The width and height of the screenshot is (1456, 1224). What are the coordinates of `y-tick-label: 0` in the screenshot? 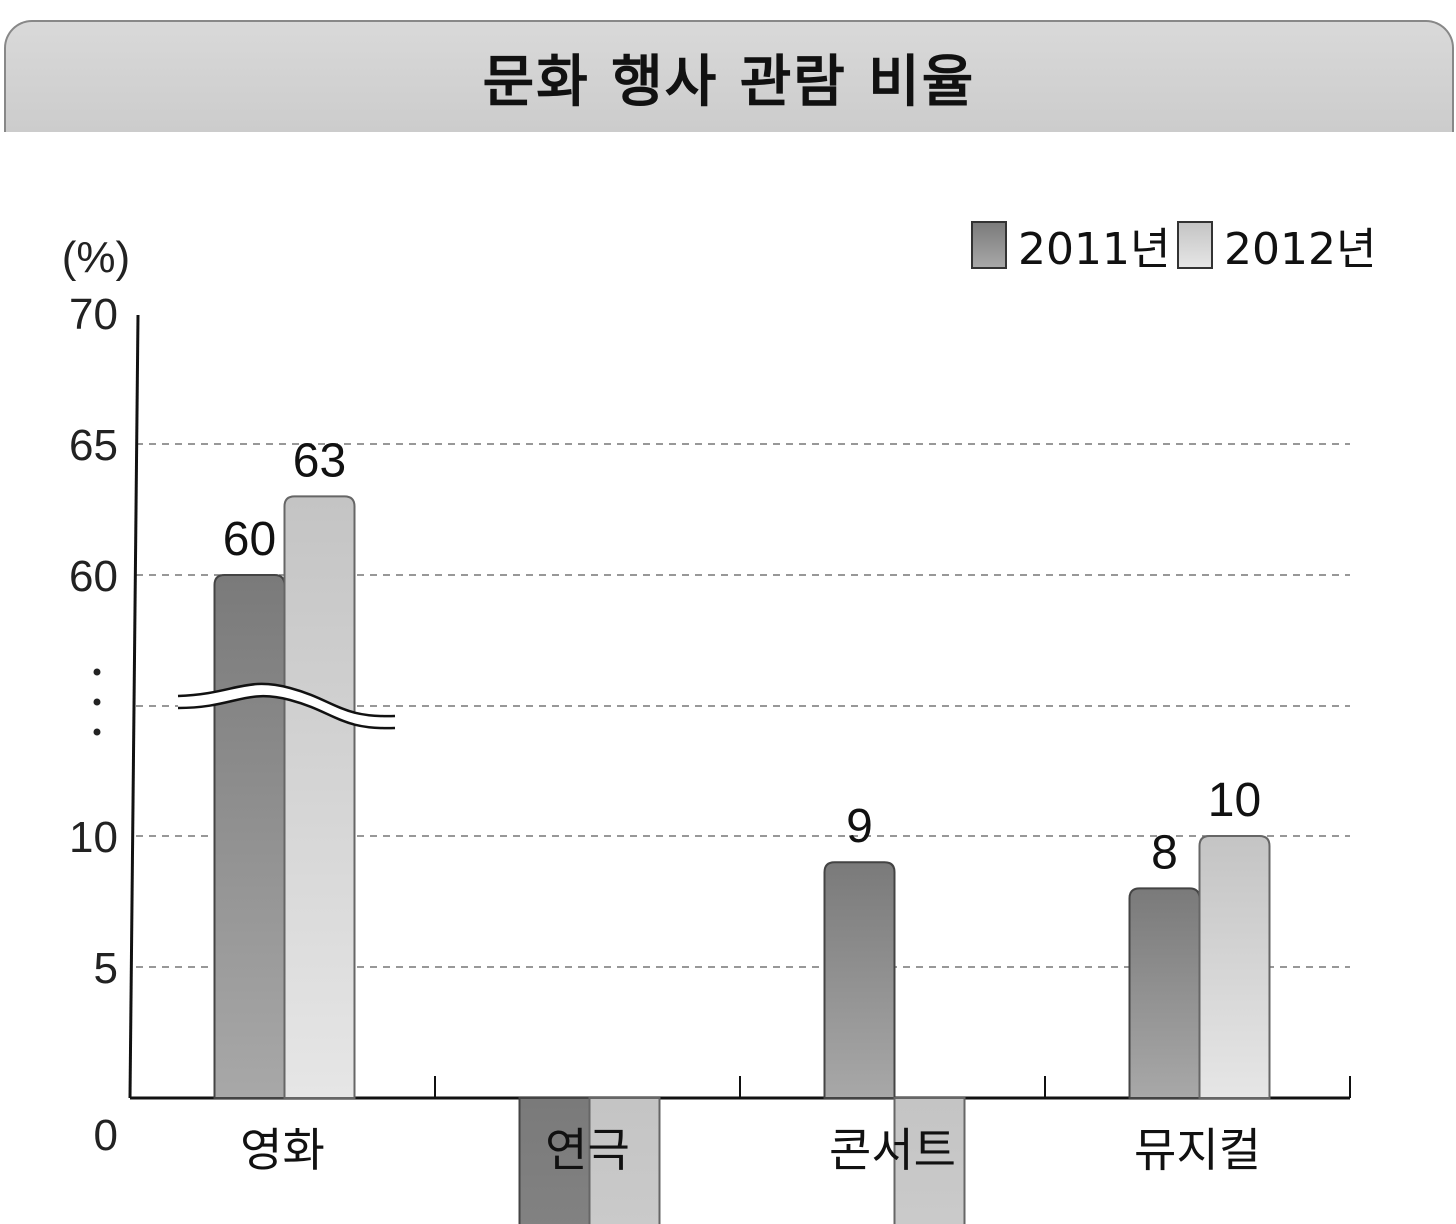 It's located at (106, 1135).